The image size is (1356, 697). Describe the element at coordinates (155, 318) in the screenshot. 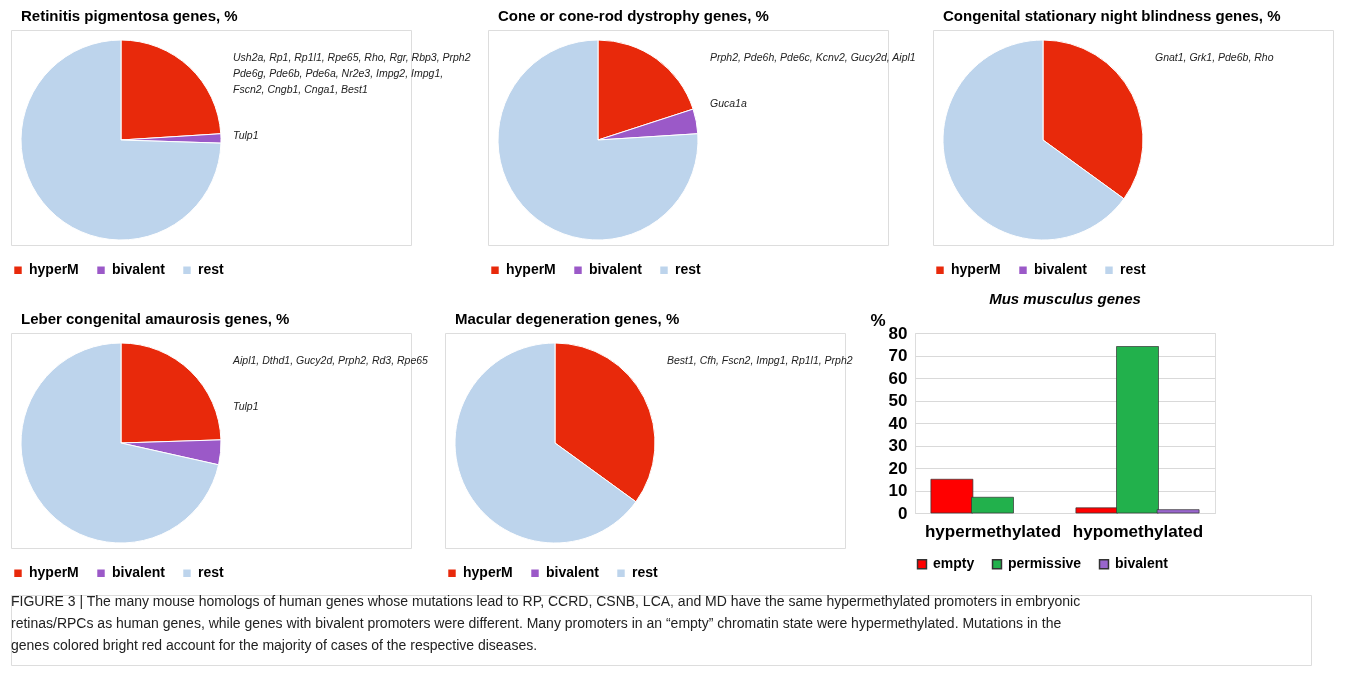

I see `chart-title: Leber congenital amaurosis genes, %` at that location.